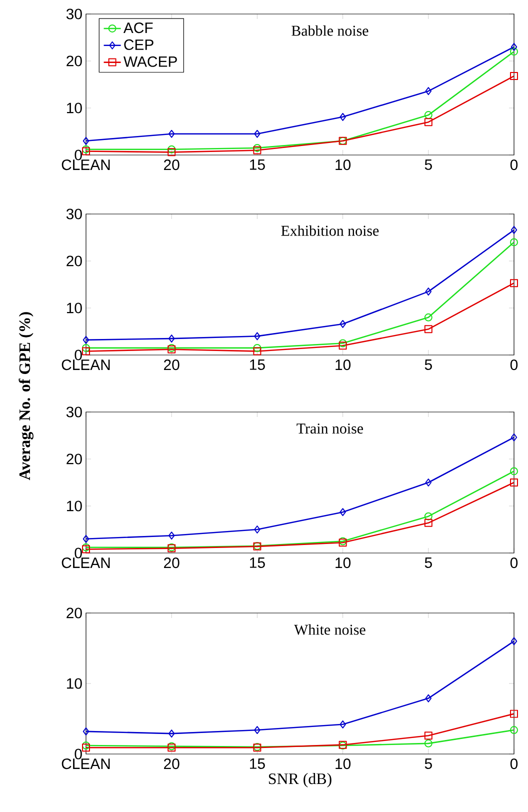  What do you see at coordinates (26, 396) in the screenshot?
I see `y-axis-title: Average No. of GPE (%)` at bounding box center [26, 396].